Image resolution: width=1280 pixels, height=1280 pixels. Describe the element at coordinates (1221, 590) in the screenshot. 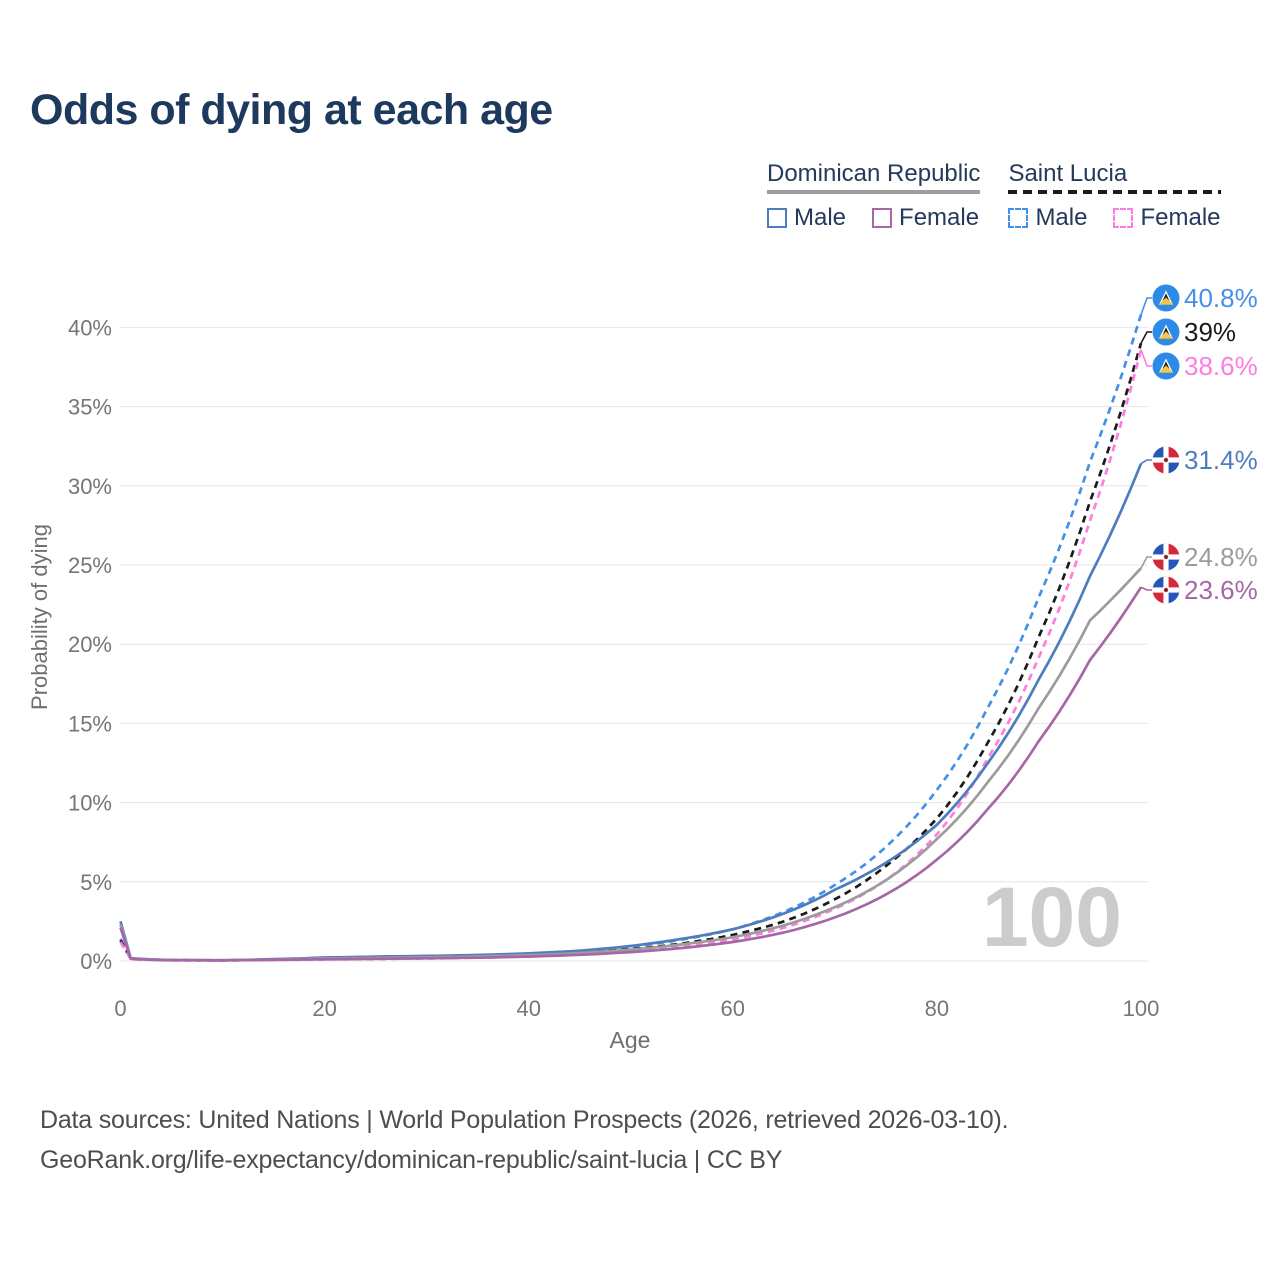

I see `end-value-label: 23.6%` at that location.